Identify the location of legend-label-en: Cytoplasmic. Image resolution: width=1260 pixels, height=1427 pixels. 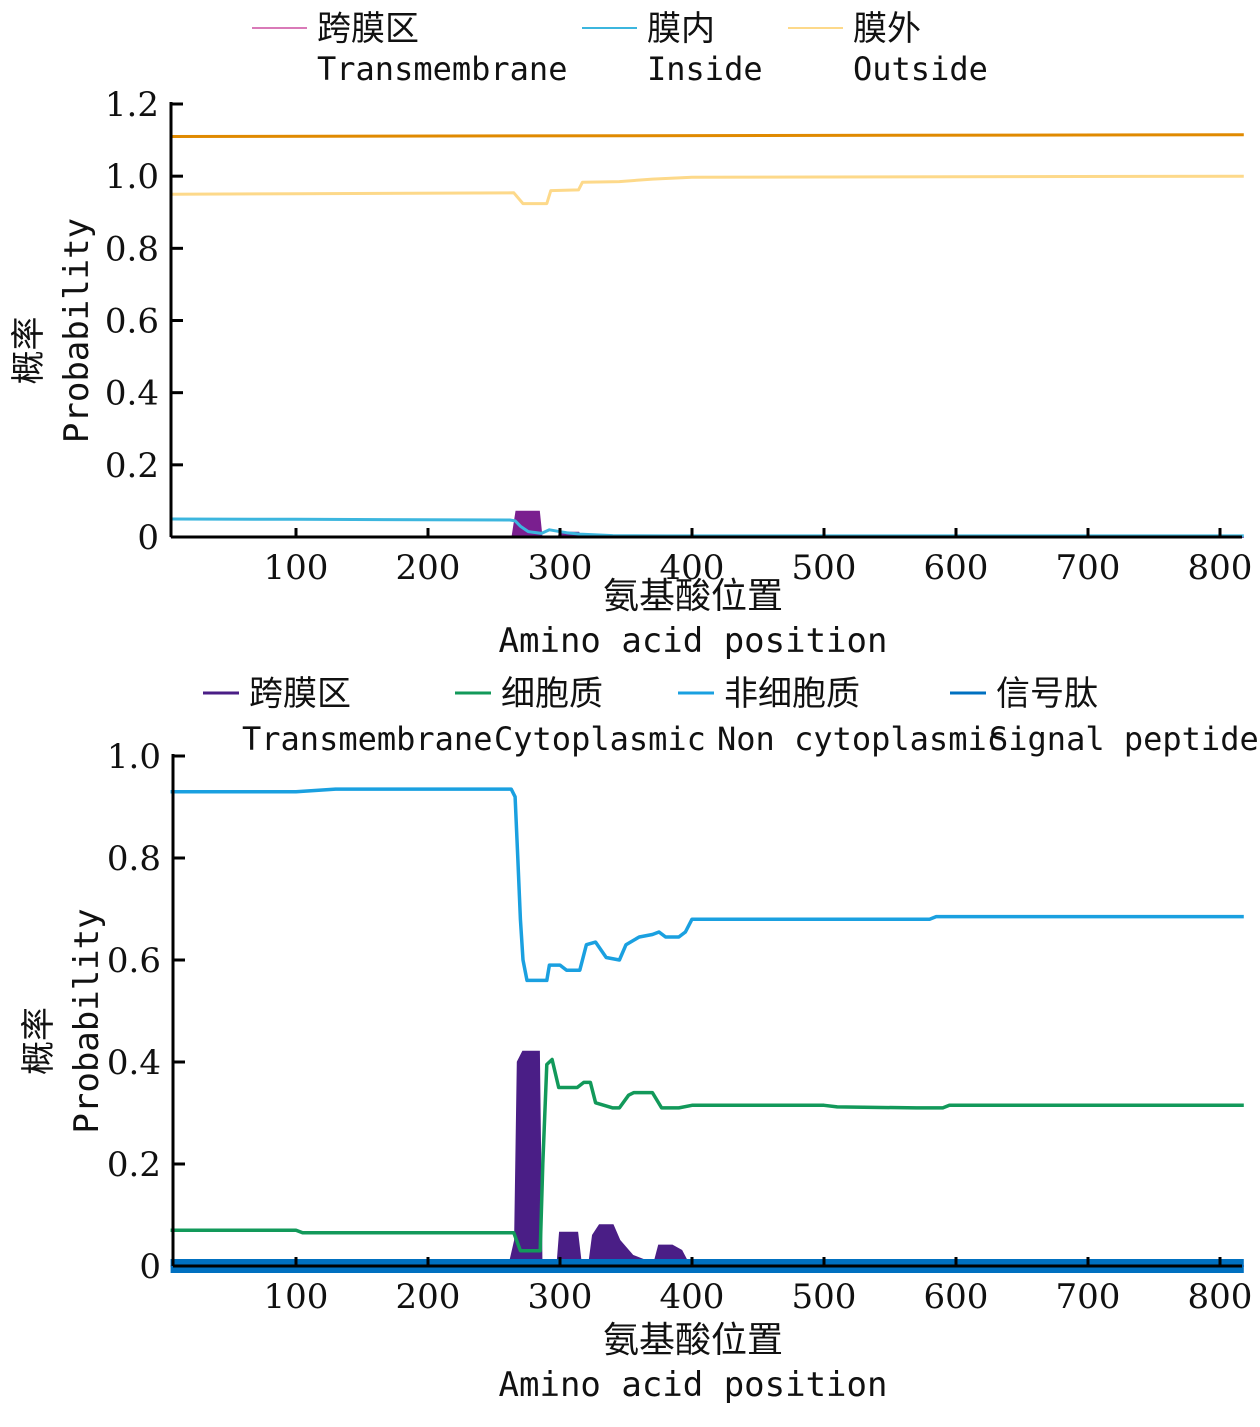
(600, 739).